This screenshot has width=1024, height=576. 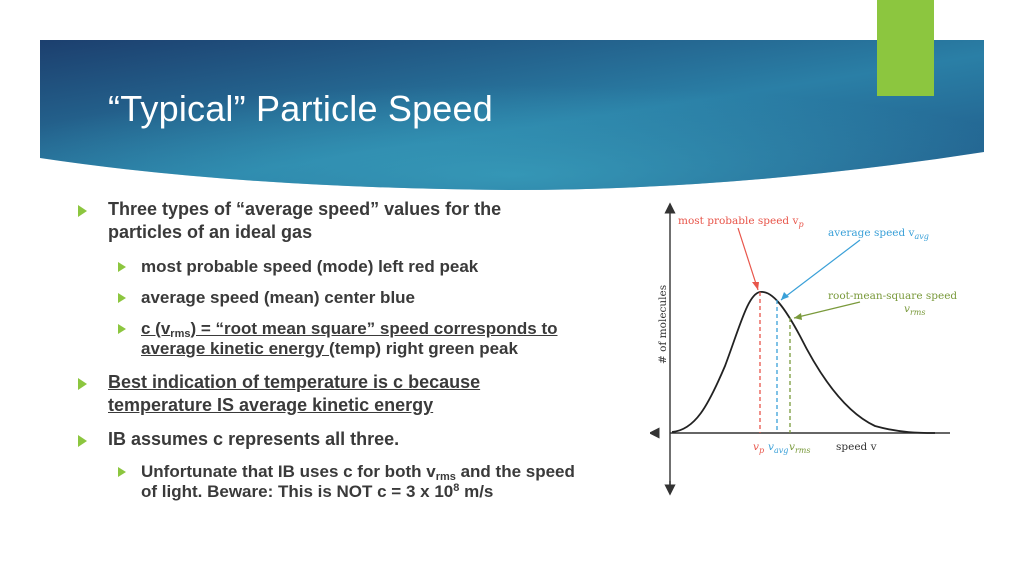 What do you see at coordinates (856, 447) in the screenshot?
I see `x-axis-label: speed v` at bounding box center [856, 447].